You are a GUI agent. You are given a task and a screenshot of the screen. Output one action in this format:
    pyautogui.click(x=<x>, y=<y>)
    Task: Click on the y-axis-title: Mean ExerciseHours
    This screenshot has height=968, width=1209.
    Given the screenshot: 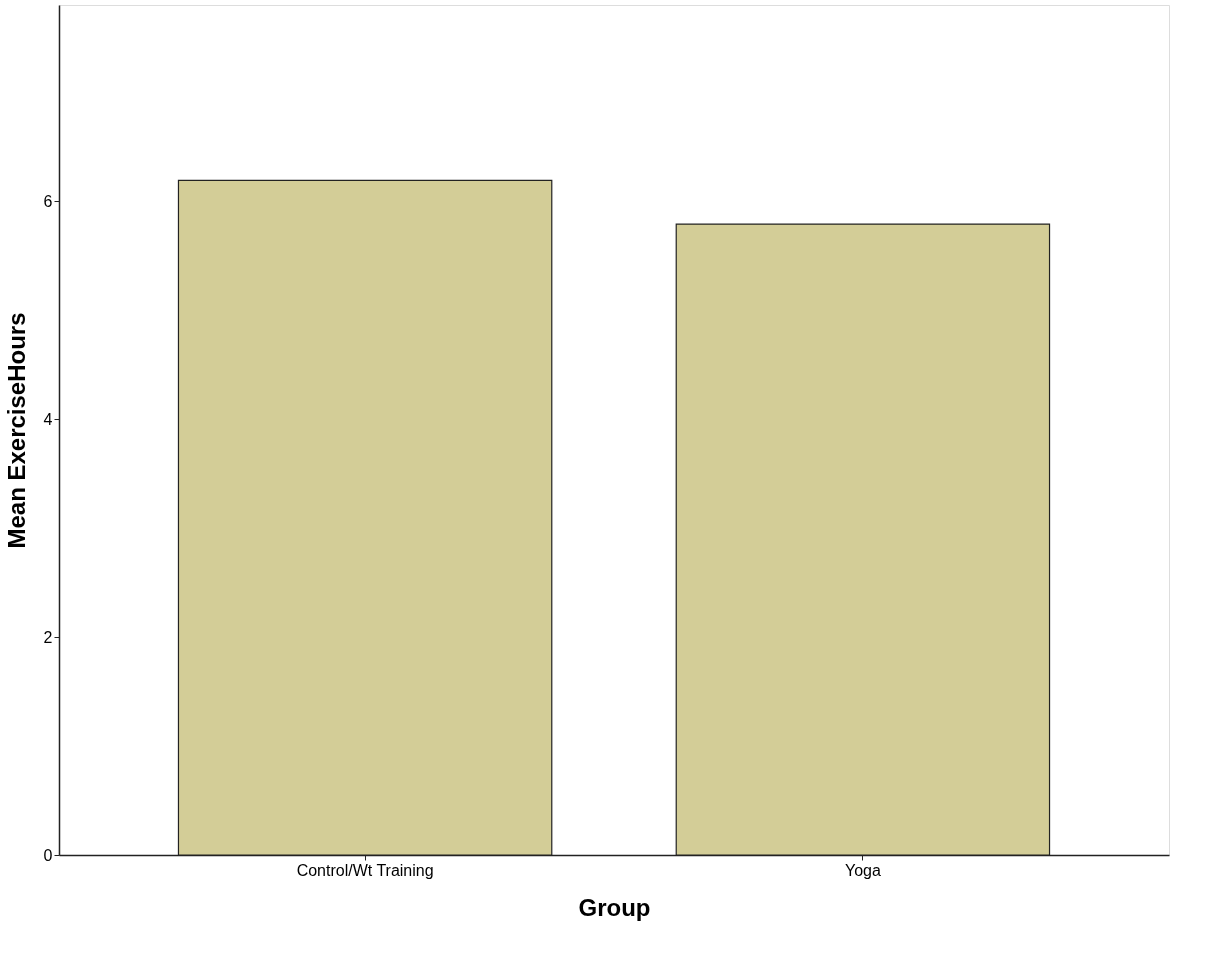 What is the action you would take?
    pyautogui.click(x=16, y=430)
    